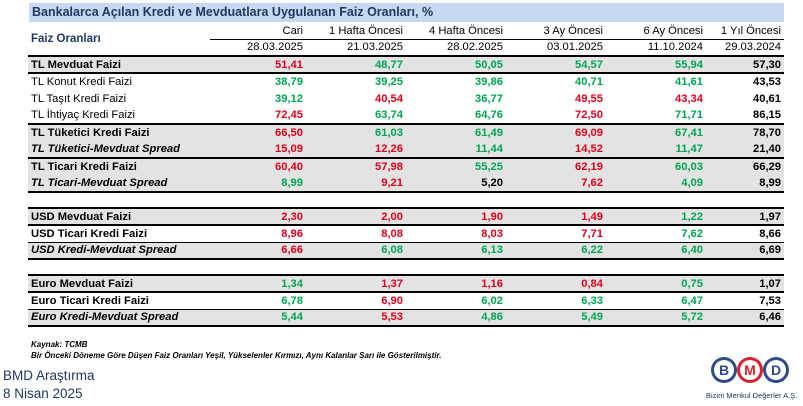  Describe the element at coordinates (119, 40) in the screenshot. I see `header-label: Faiz Oranları` at that location.